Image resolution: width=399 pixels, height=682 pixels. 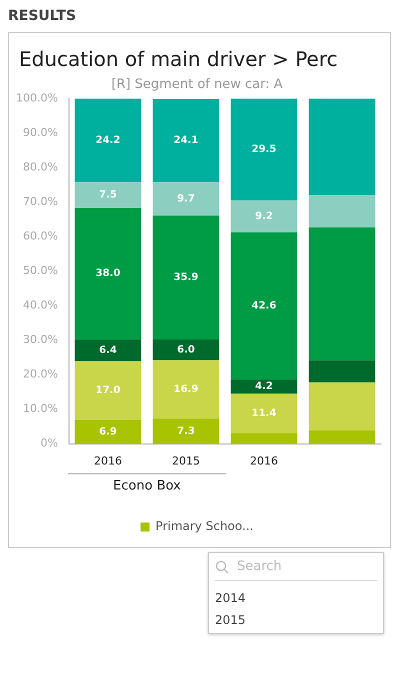 I want to click on y-tick-label: 60.0%, so click(x=40, y=236).